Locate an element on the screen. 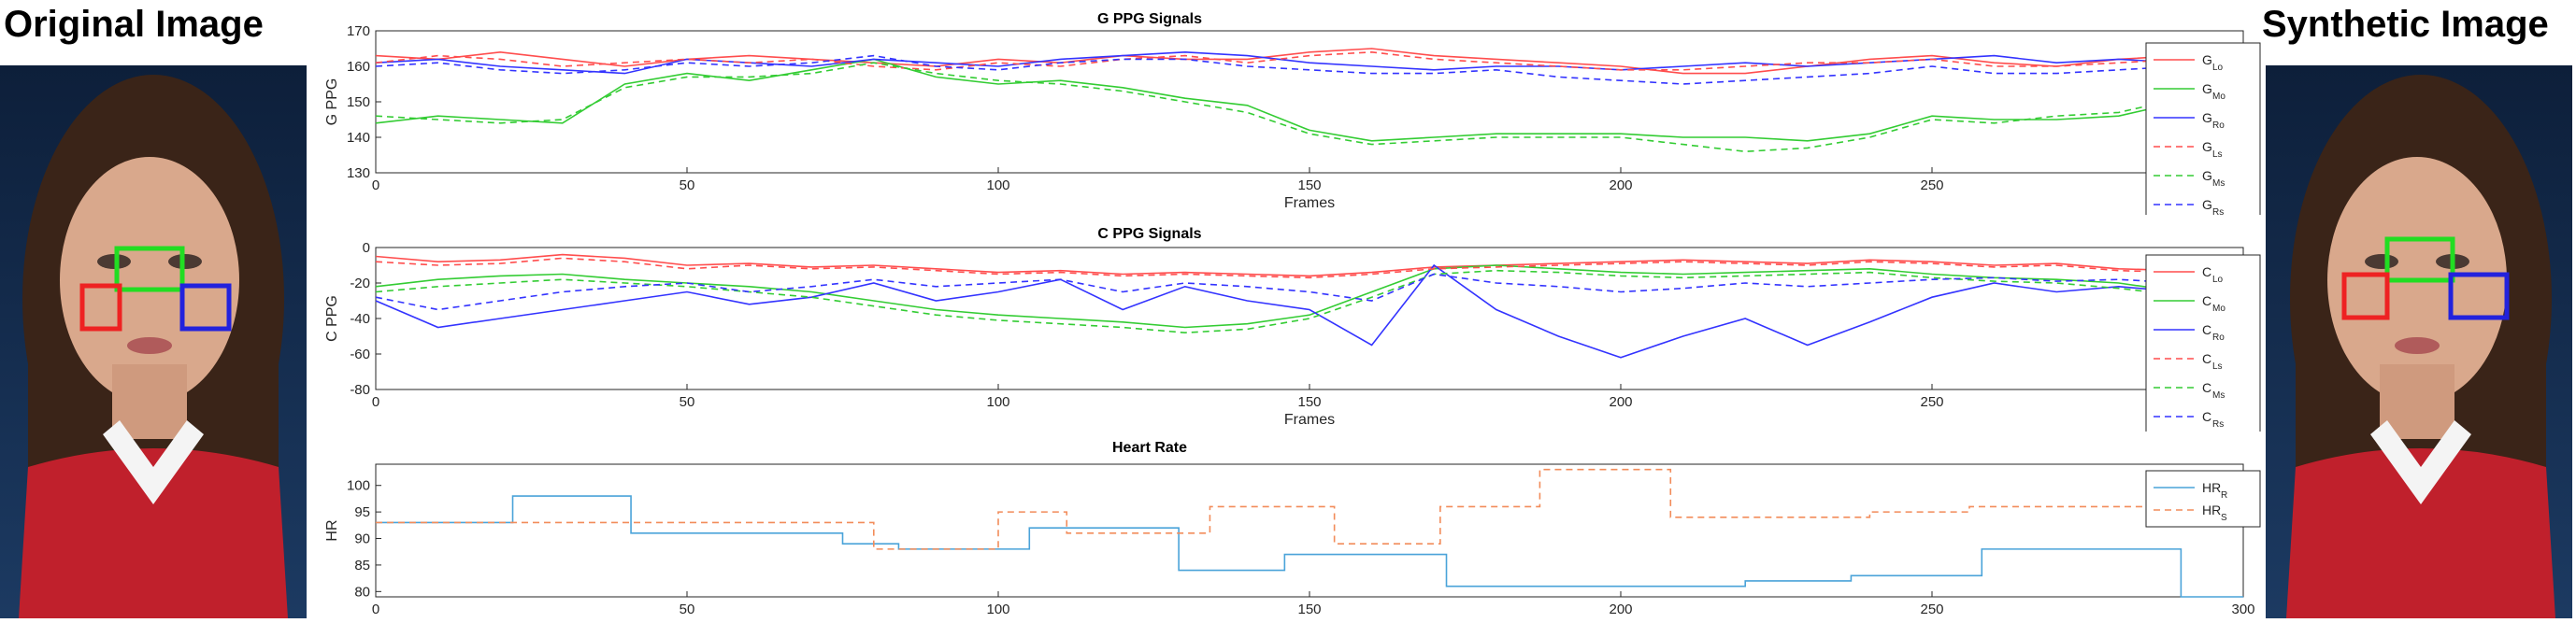 Image resolution: width=2576 pixels, height=623 pixels. y-axis-label: HR is located at coordinates (332, 530).